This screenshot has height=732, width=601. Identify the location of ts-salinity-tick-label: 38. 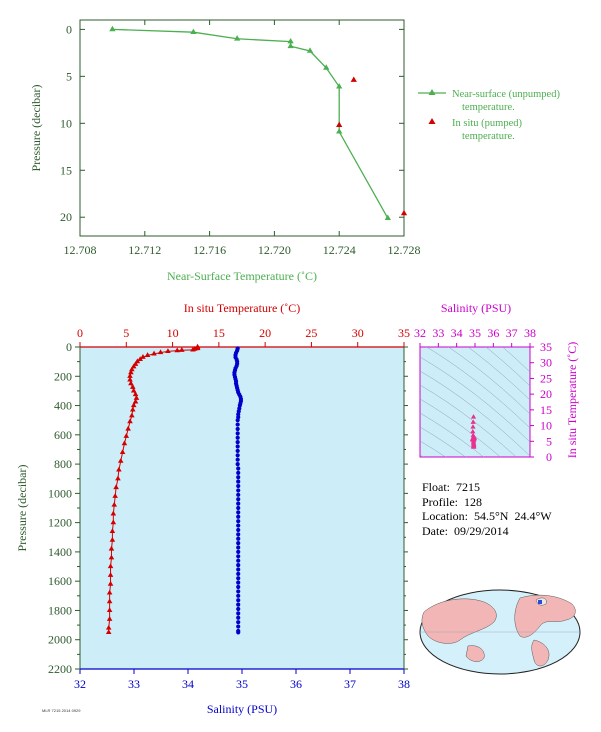
(530, 333).